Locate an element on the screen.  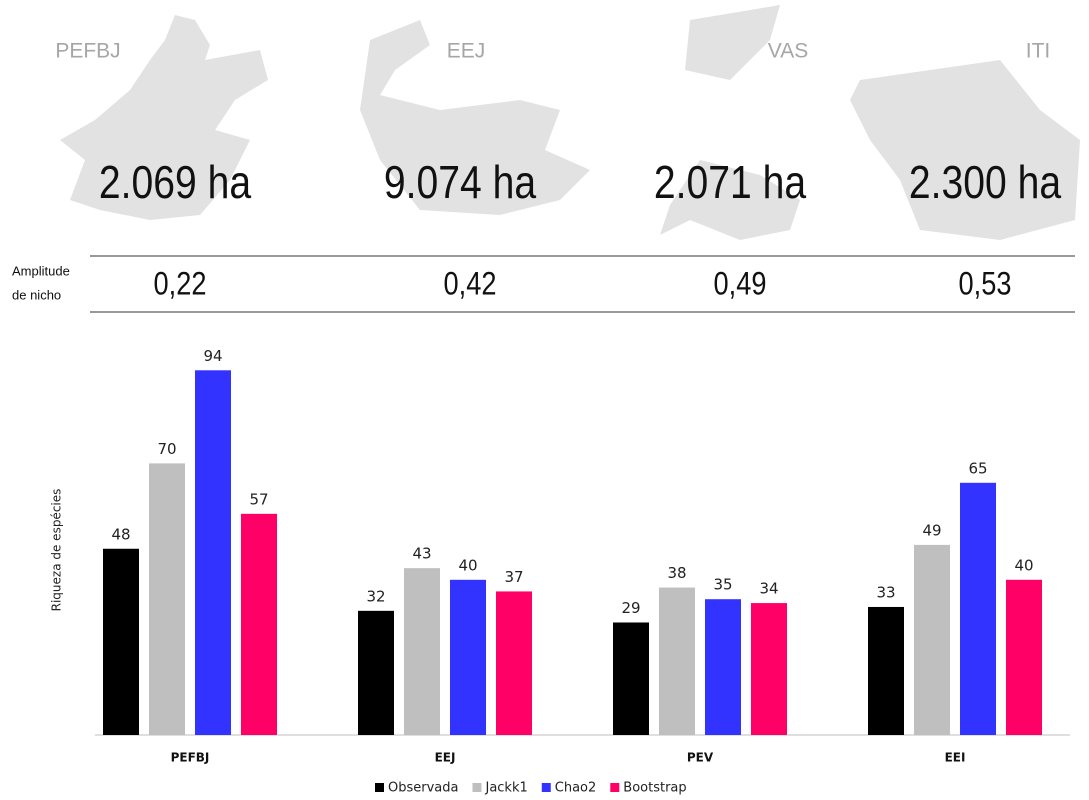
niche-label: de nicho is located at coordinates (36, 294).